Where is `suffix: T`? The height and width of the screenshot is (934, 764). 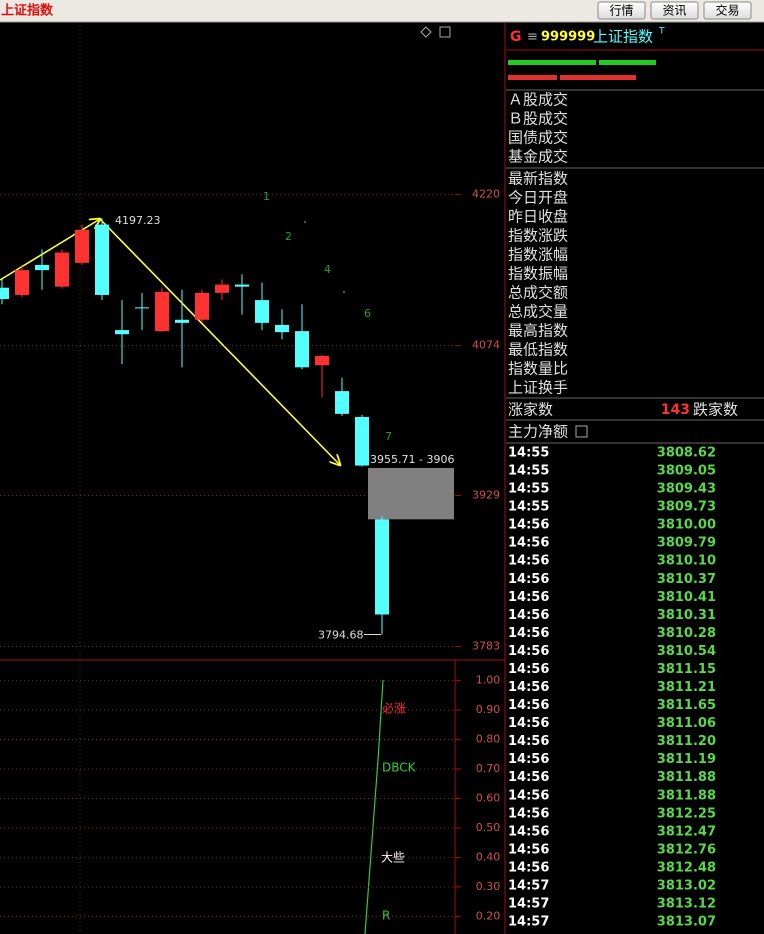 suffix: T is located at coordinates (661, 32).